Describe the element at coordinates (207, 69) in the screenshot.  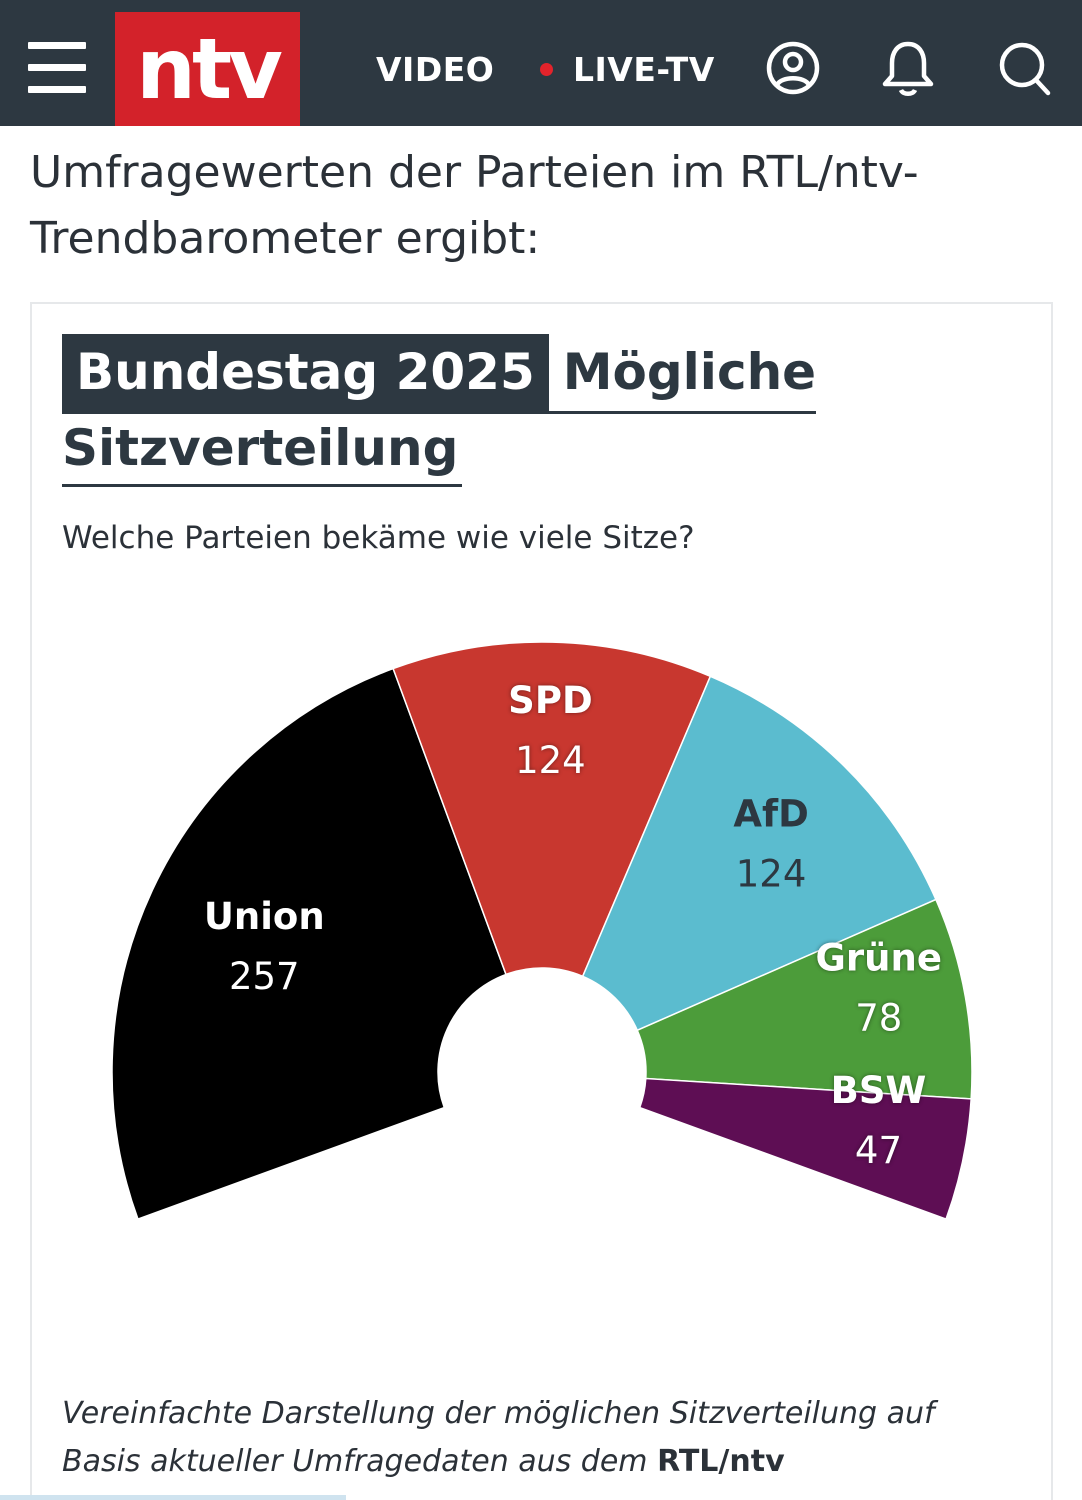
I see `ntv-logo: ntv` at that location.